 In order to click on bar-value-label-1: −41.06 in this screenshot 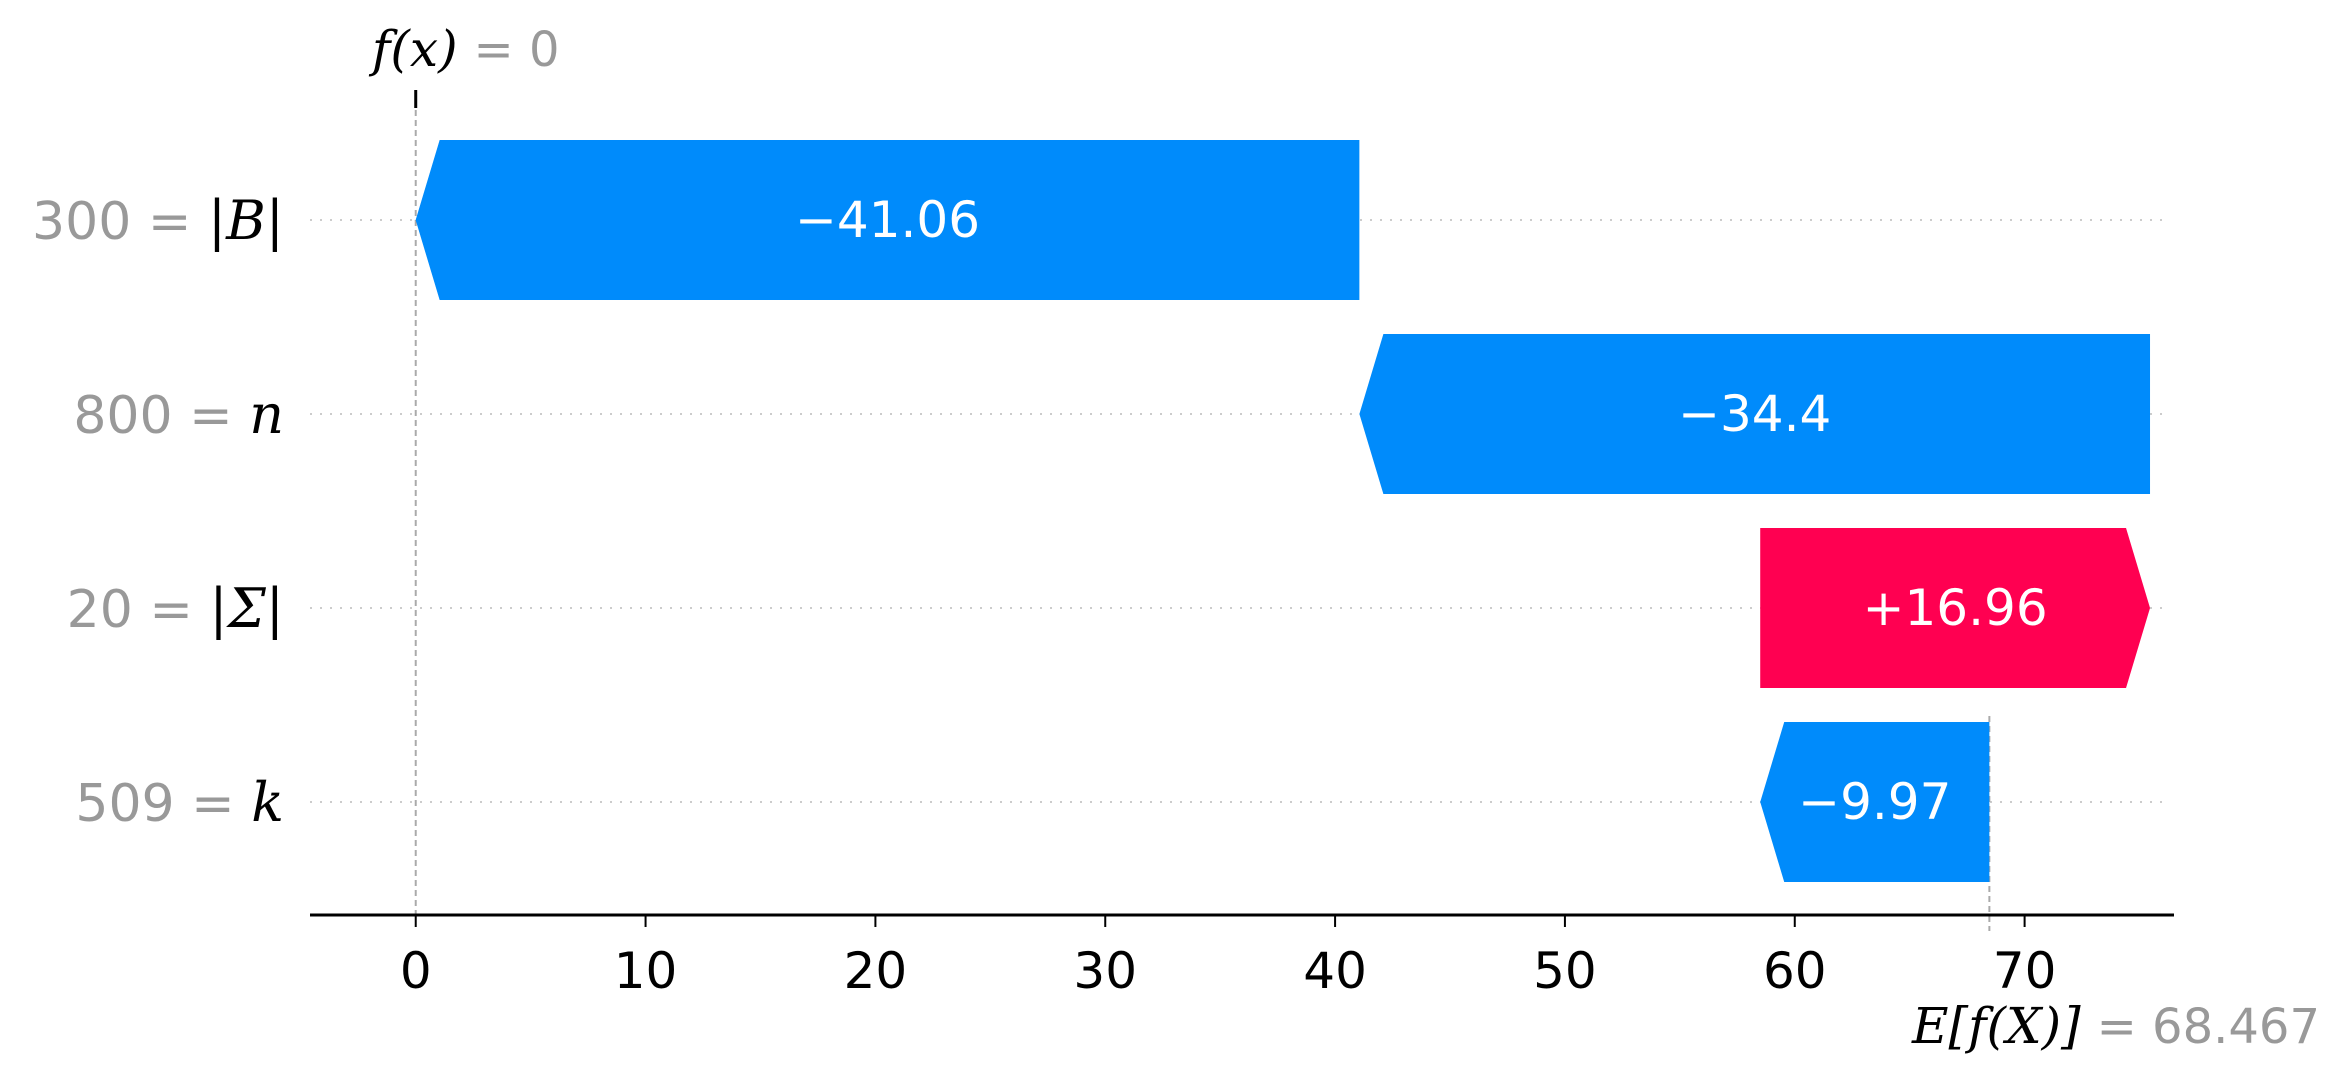, I will do `click(887, 220)`.